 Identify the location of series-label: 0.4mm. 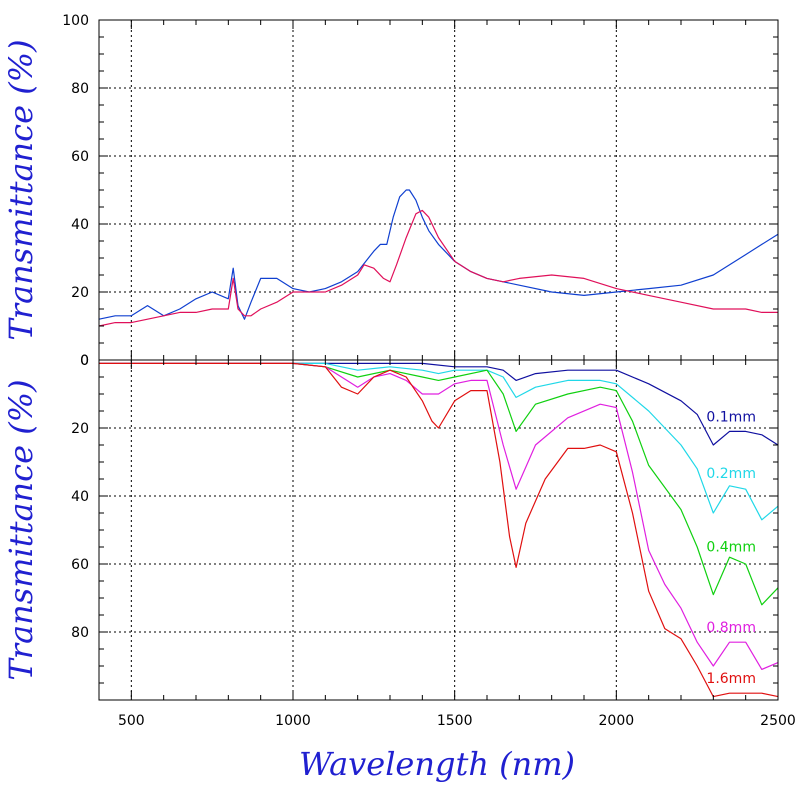
(731, 547).